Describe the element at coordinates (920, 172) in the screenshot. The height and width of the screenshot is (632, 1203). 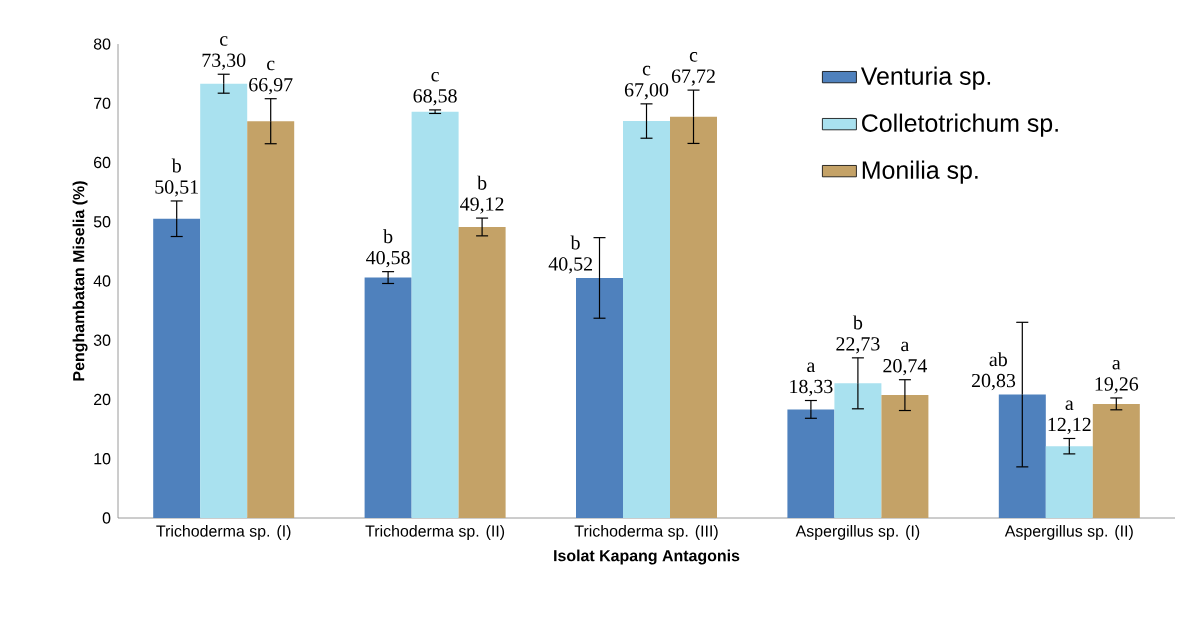
I see `legend-label: Monilia sp.` at that location.